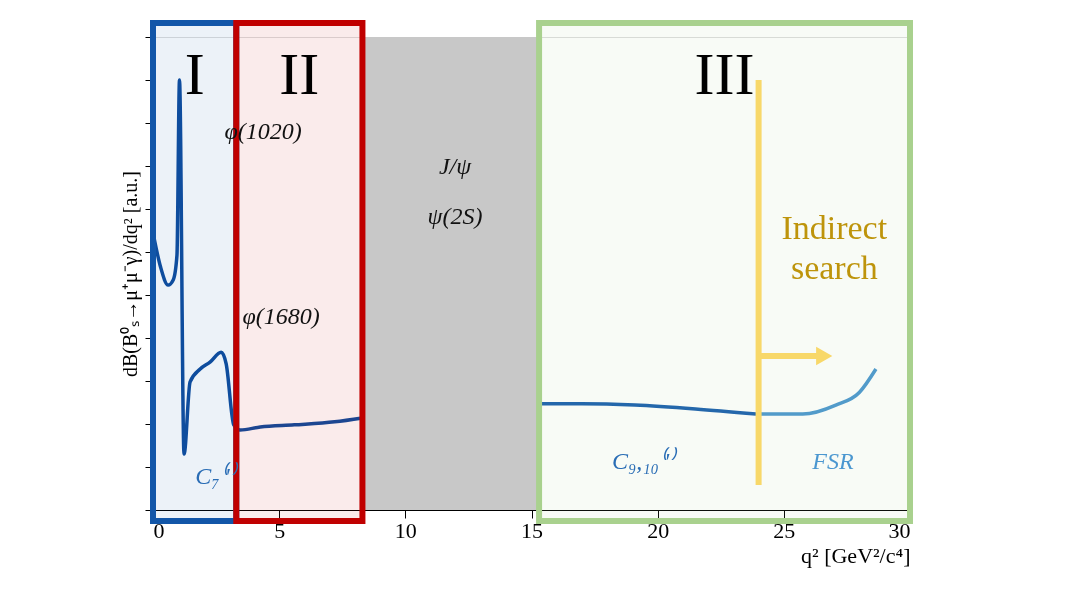 This screenshot has width=1076, height=600. Describe the element at coordinates (724, 74) in the screenshot. I see `band-label: III` at that location.